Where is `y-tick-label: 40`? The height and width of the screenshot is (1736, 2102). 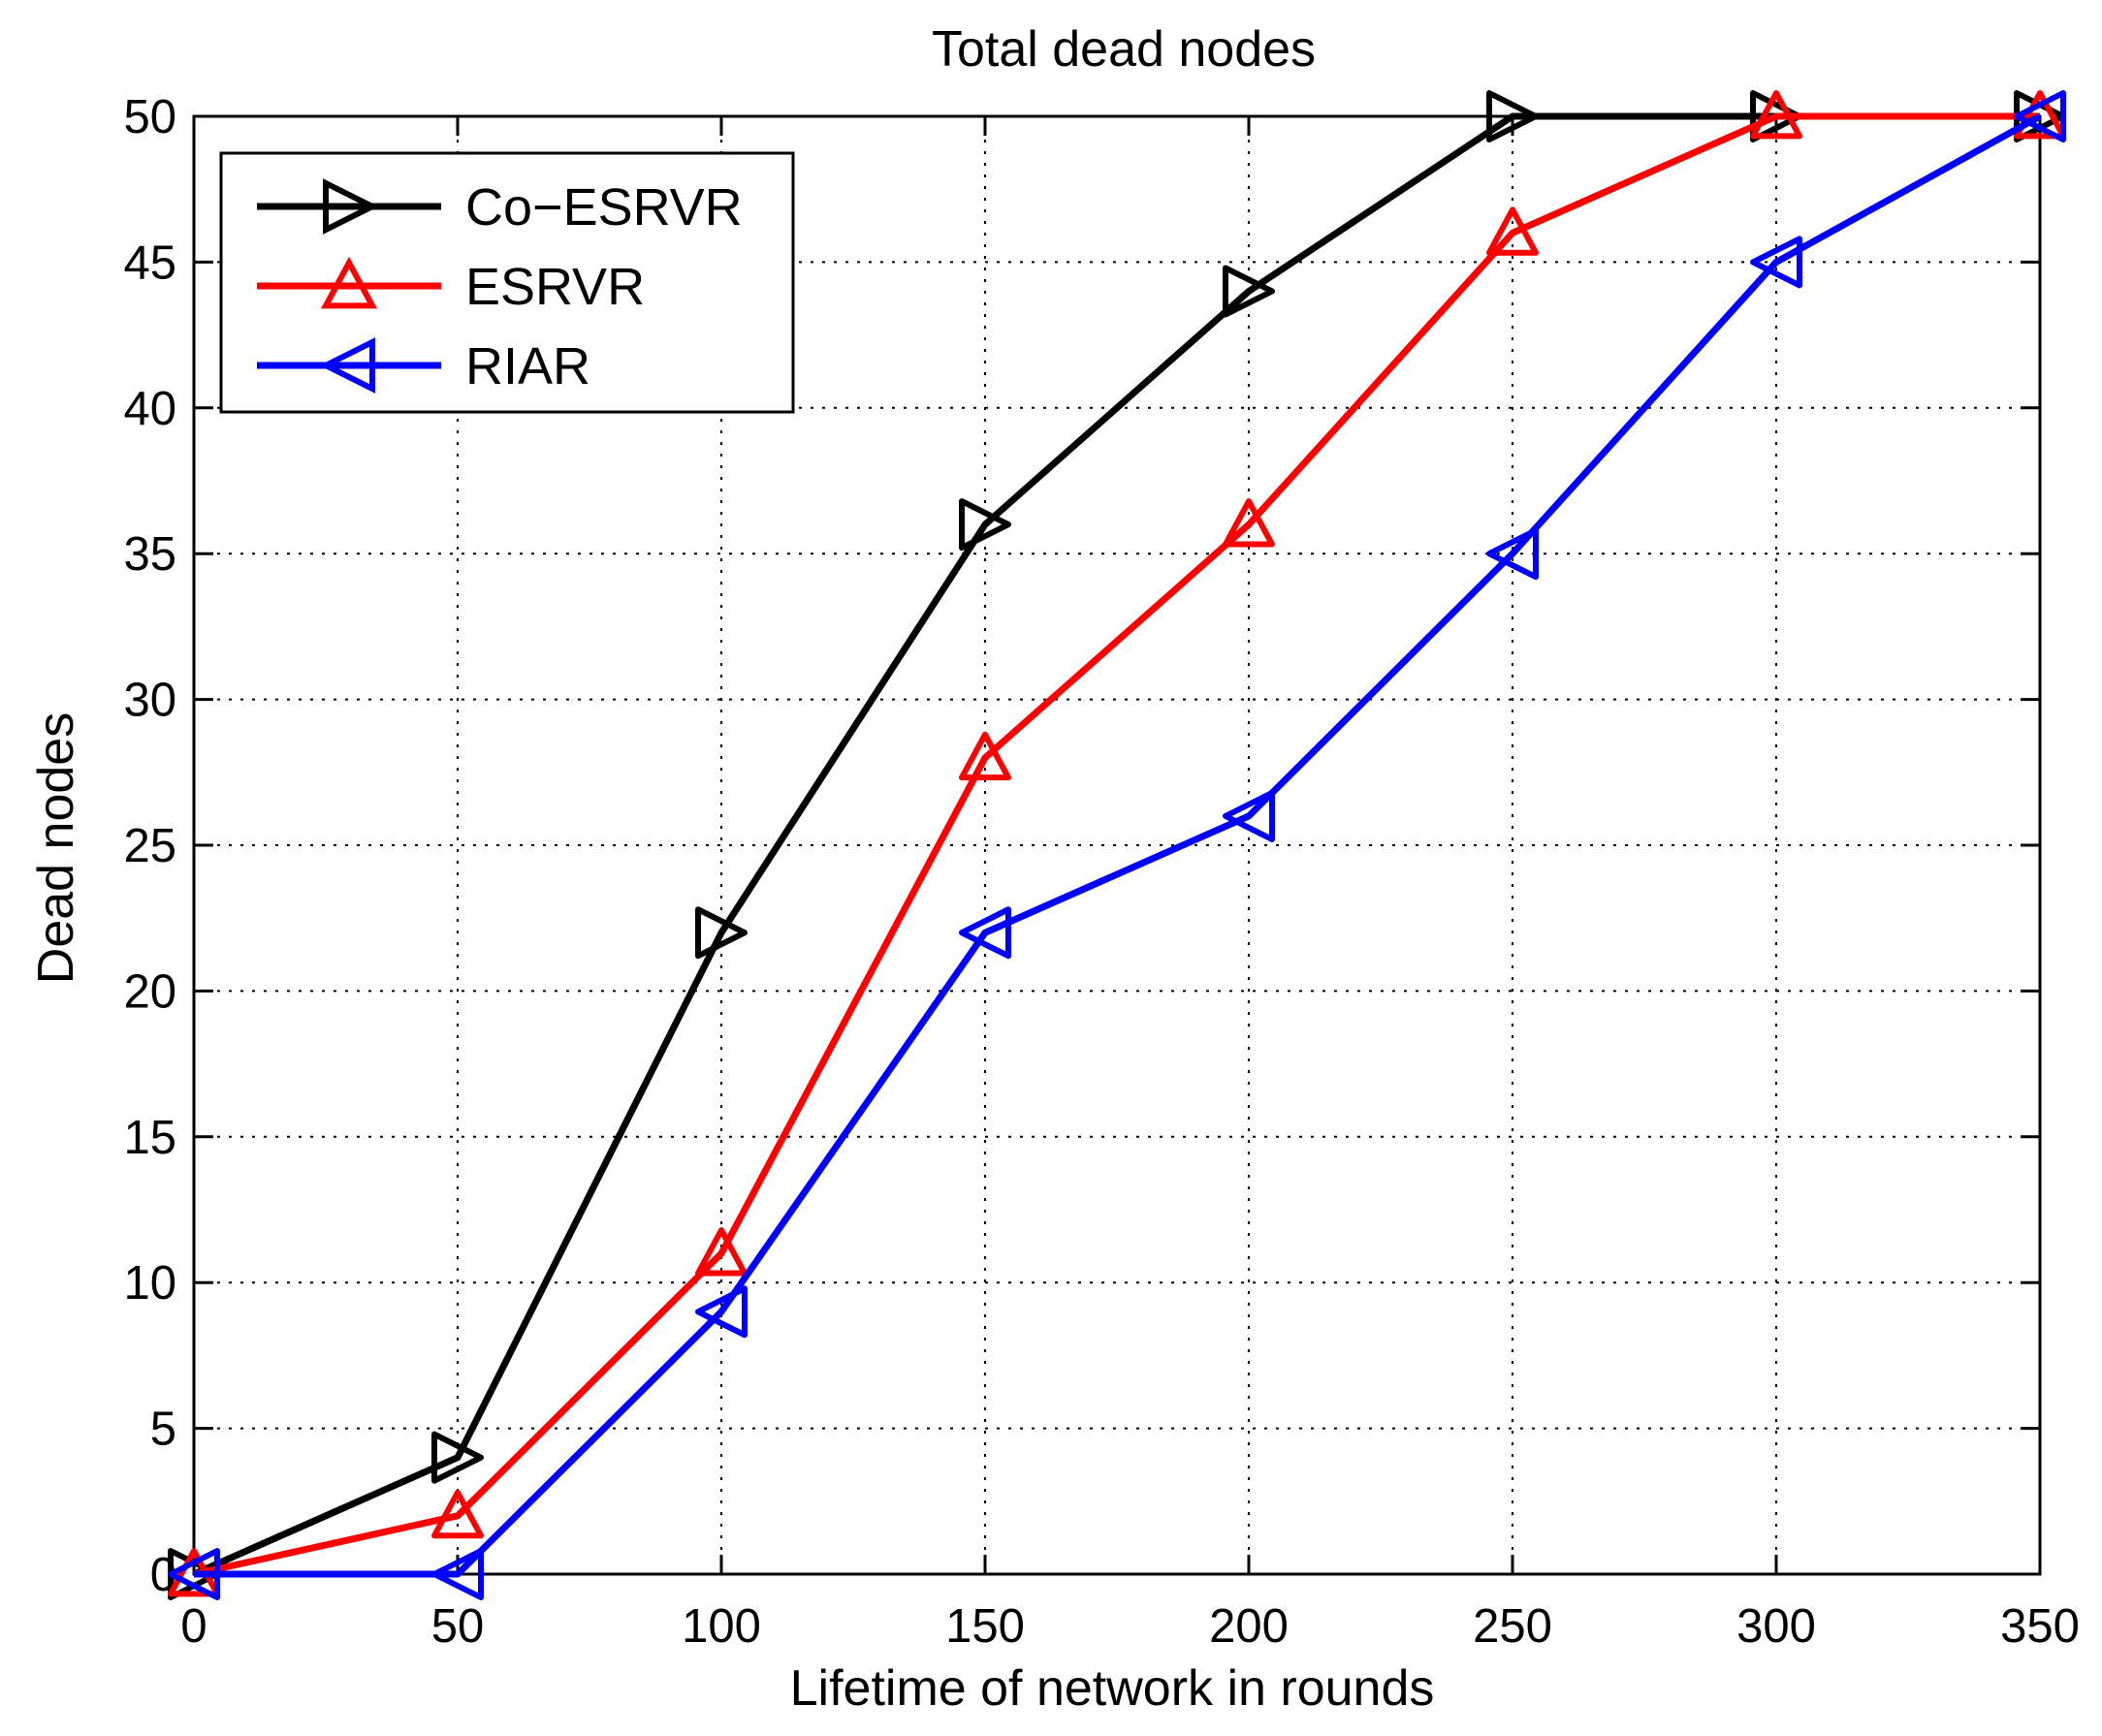
y-tick-label: 40 is located at coordinates (149, 409).